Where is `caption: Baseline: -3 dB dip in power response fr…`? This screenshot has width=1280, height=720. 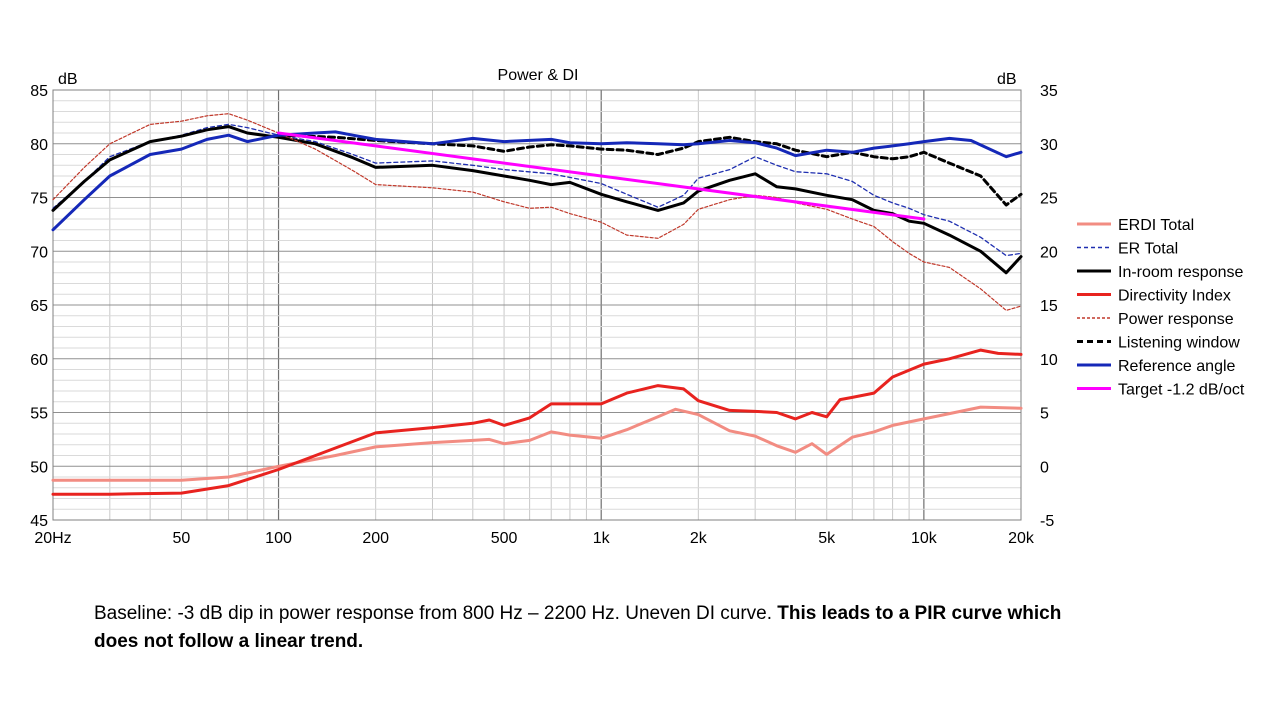
caption: Baseline: -3 dB dip in power response fr… is located at coordinates (594, 628).